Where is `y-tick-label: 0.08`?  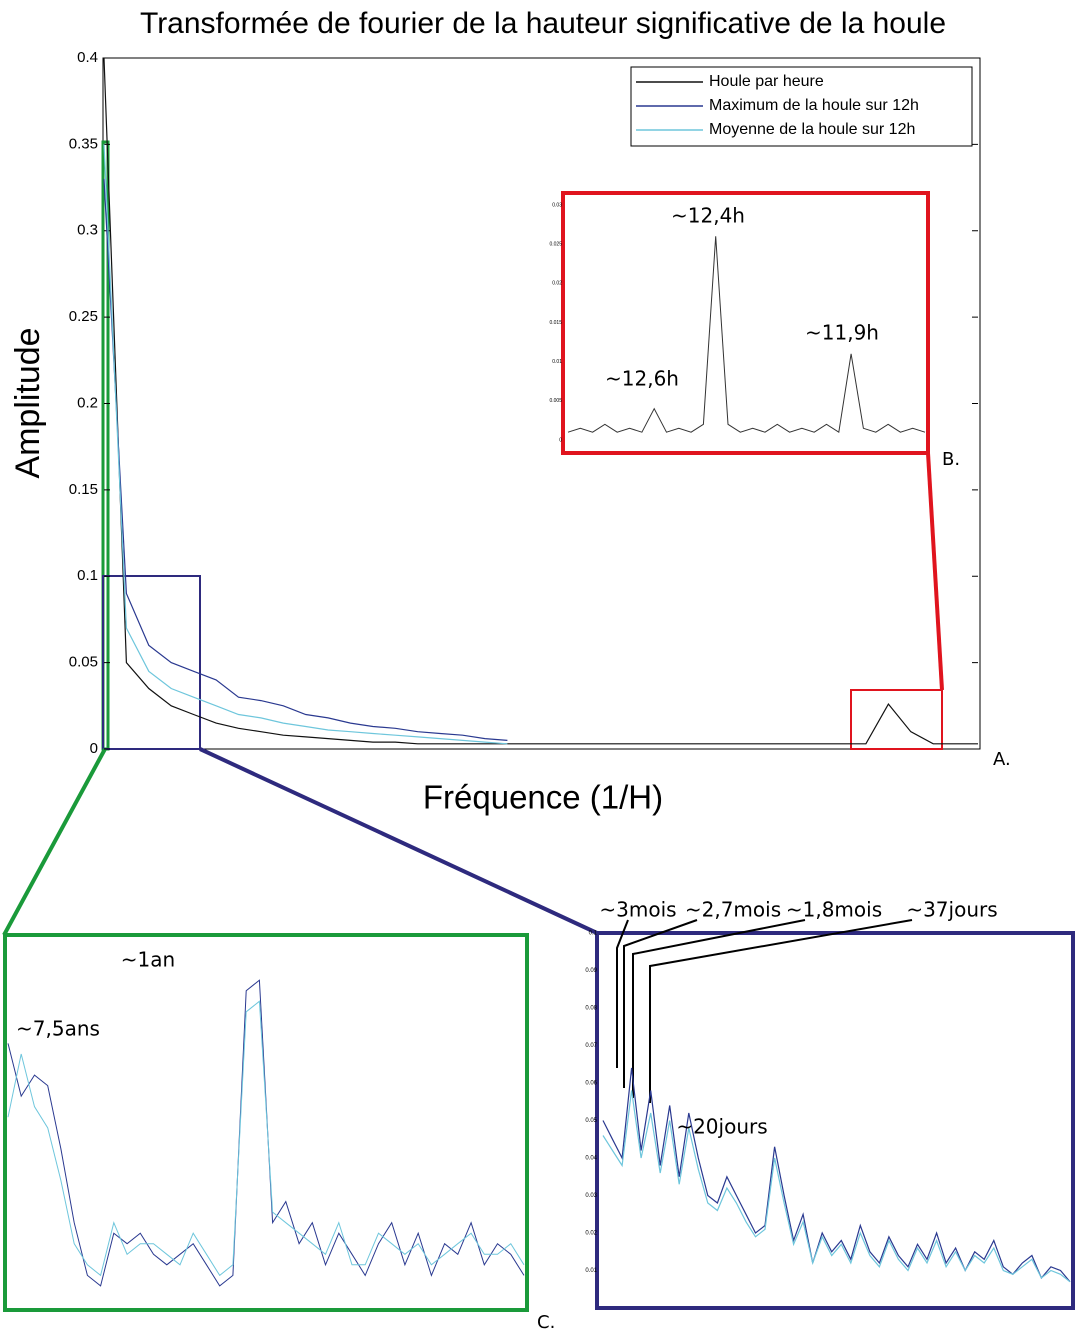 y-tick-label: 0.08 is located at coordinates (591, 1009).